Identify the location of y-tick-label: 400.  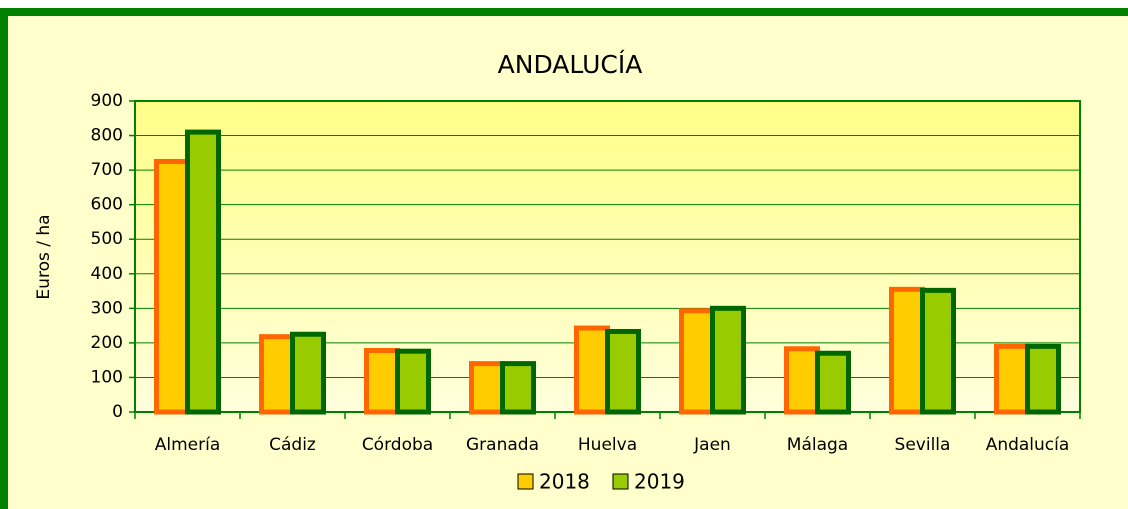
(107, 274).